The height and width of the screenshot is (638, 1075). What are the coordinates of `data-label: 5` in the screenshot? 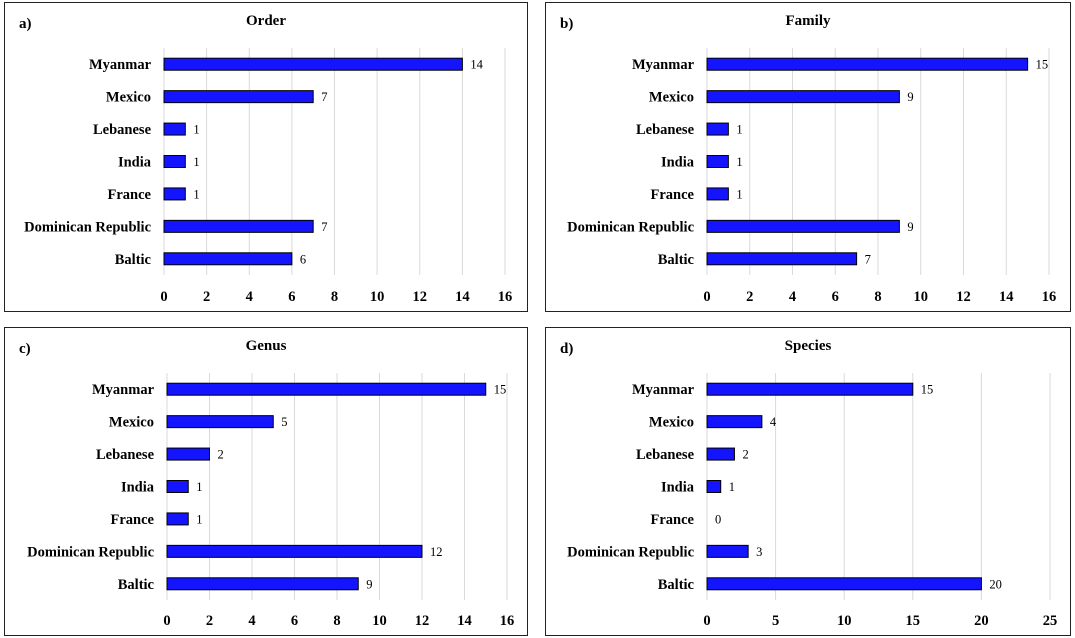 It's located at (284, 422).